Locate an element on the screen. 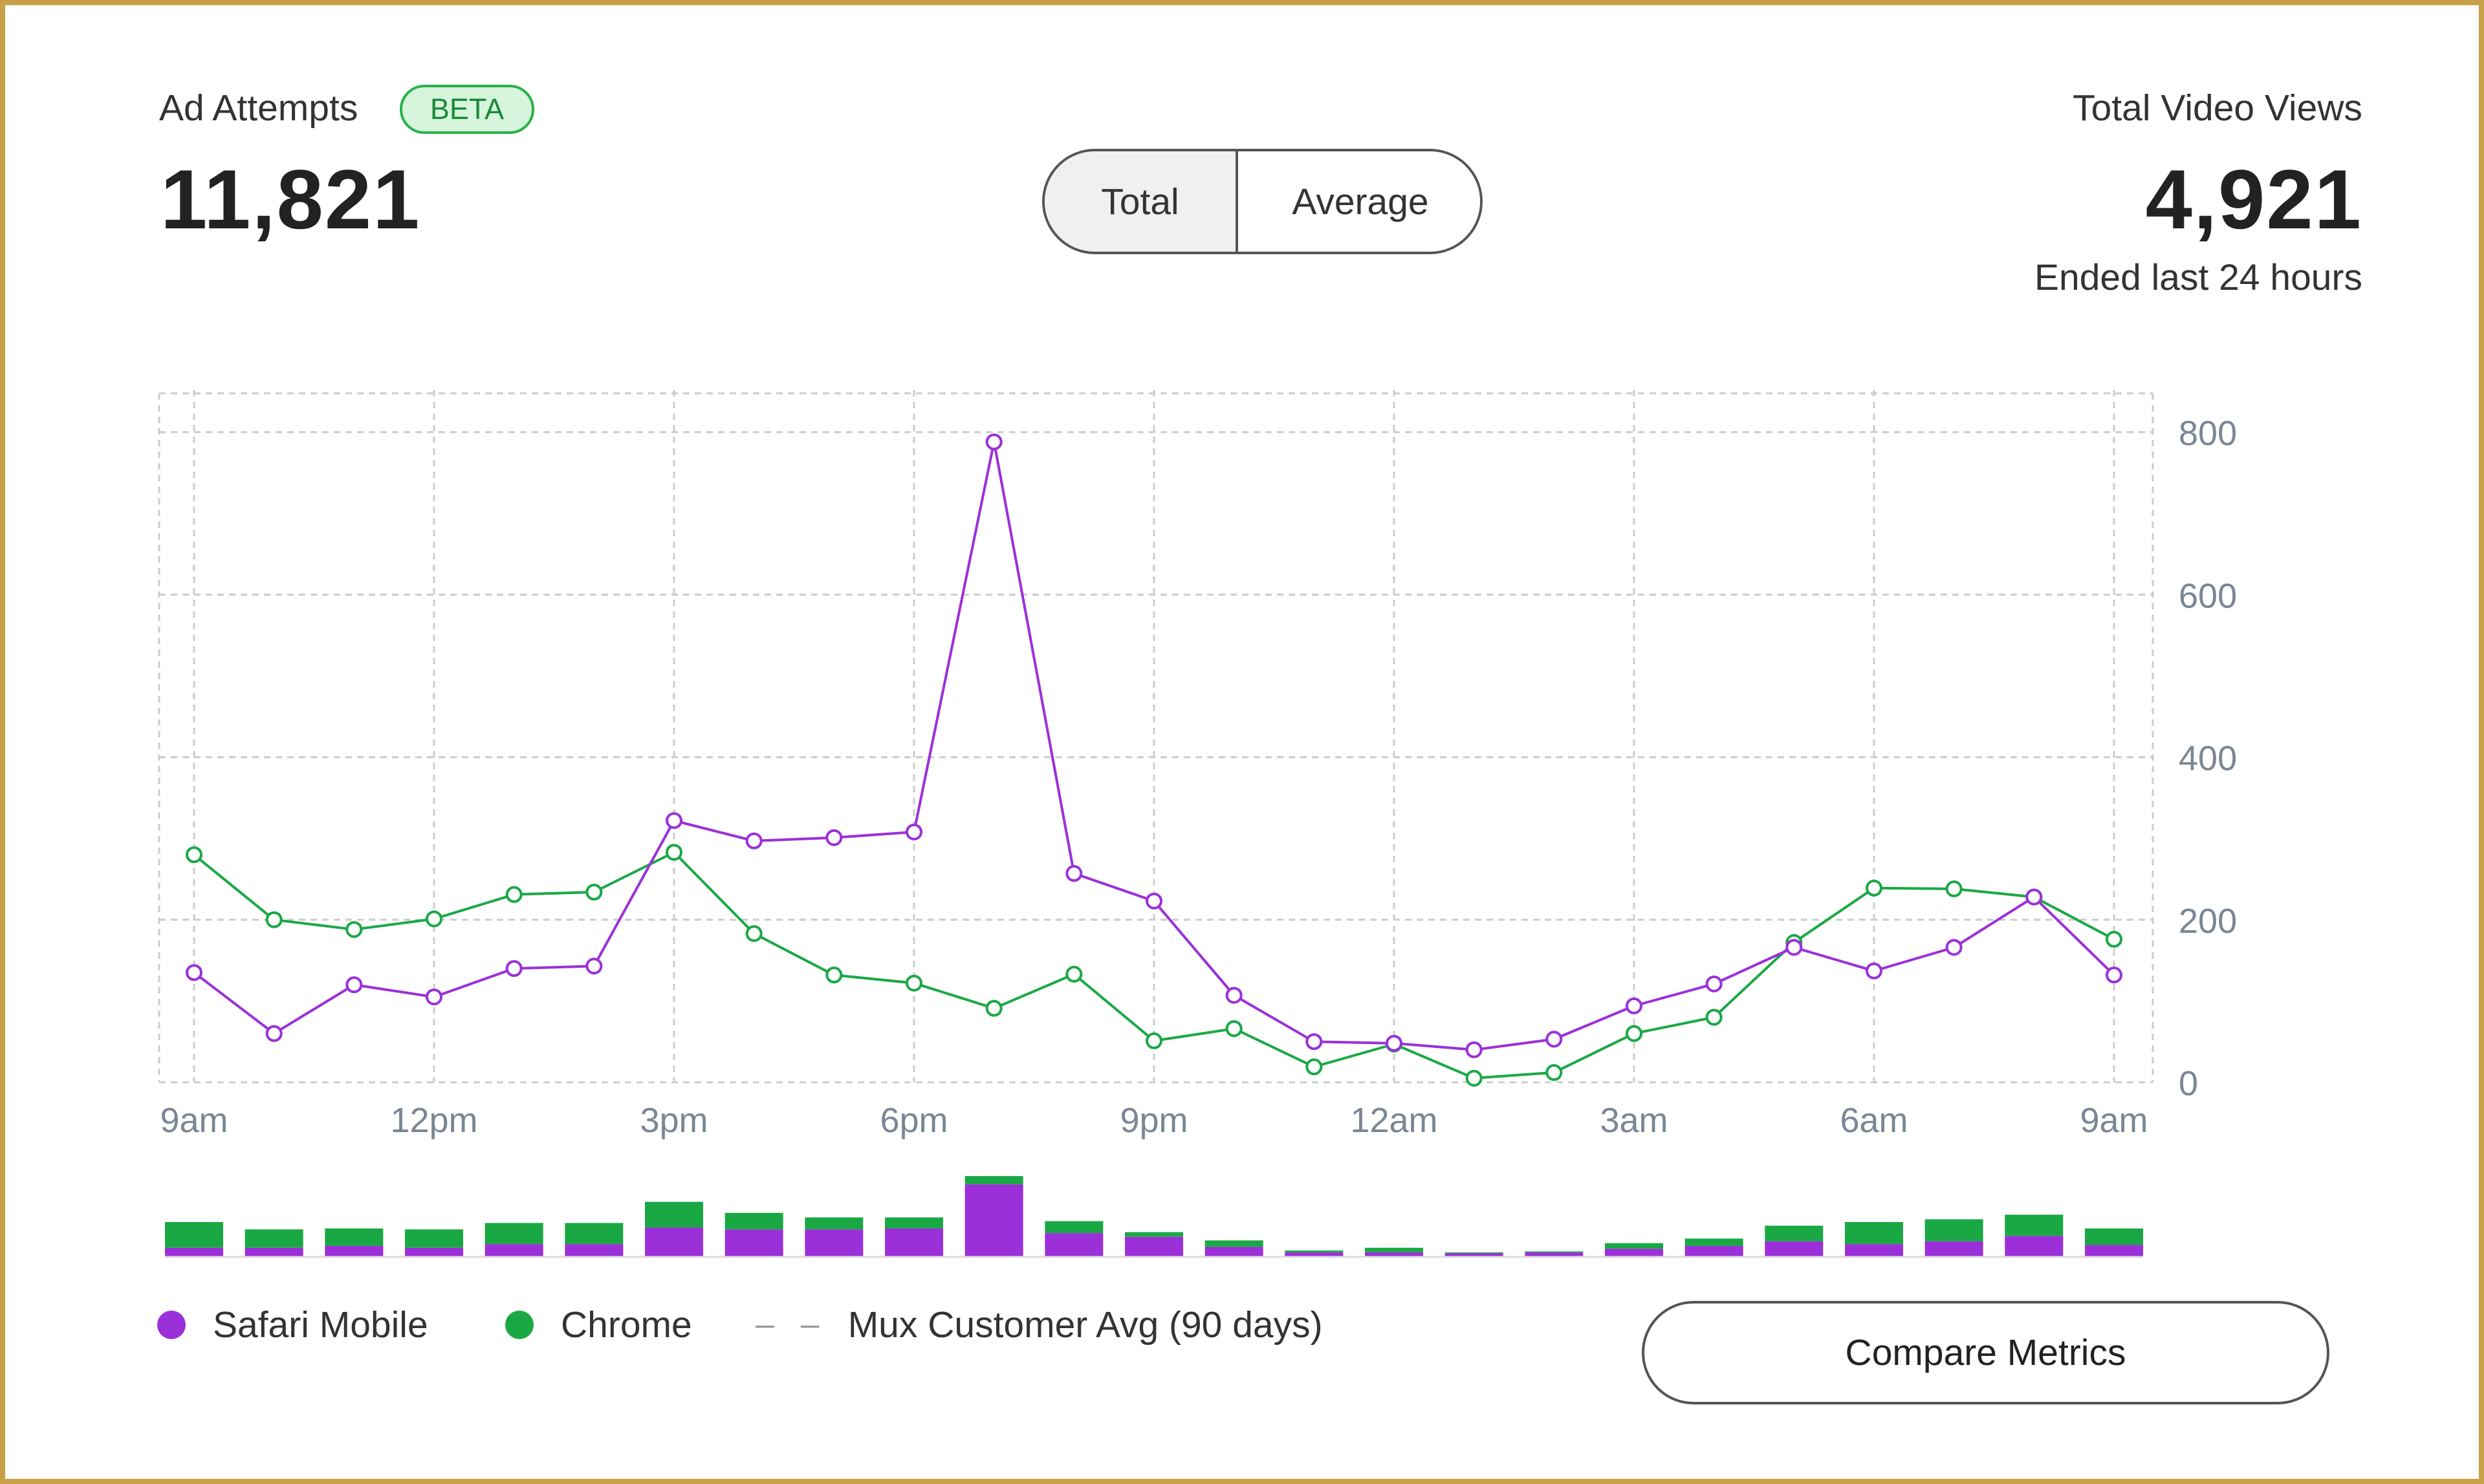 The image size is (2484, 1484). x-tick-label: 9am is located at coordinates (2114, 1120).